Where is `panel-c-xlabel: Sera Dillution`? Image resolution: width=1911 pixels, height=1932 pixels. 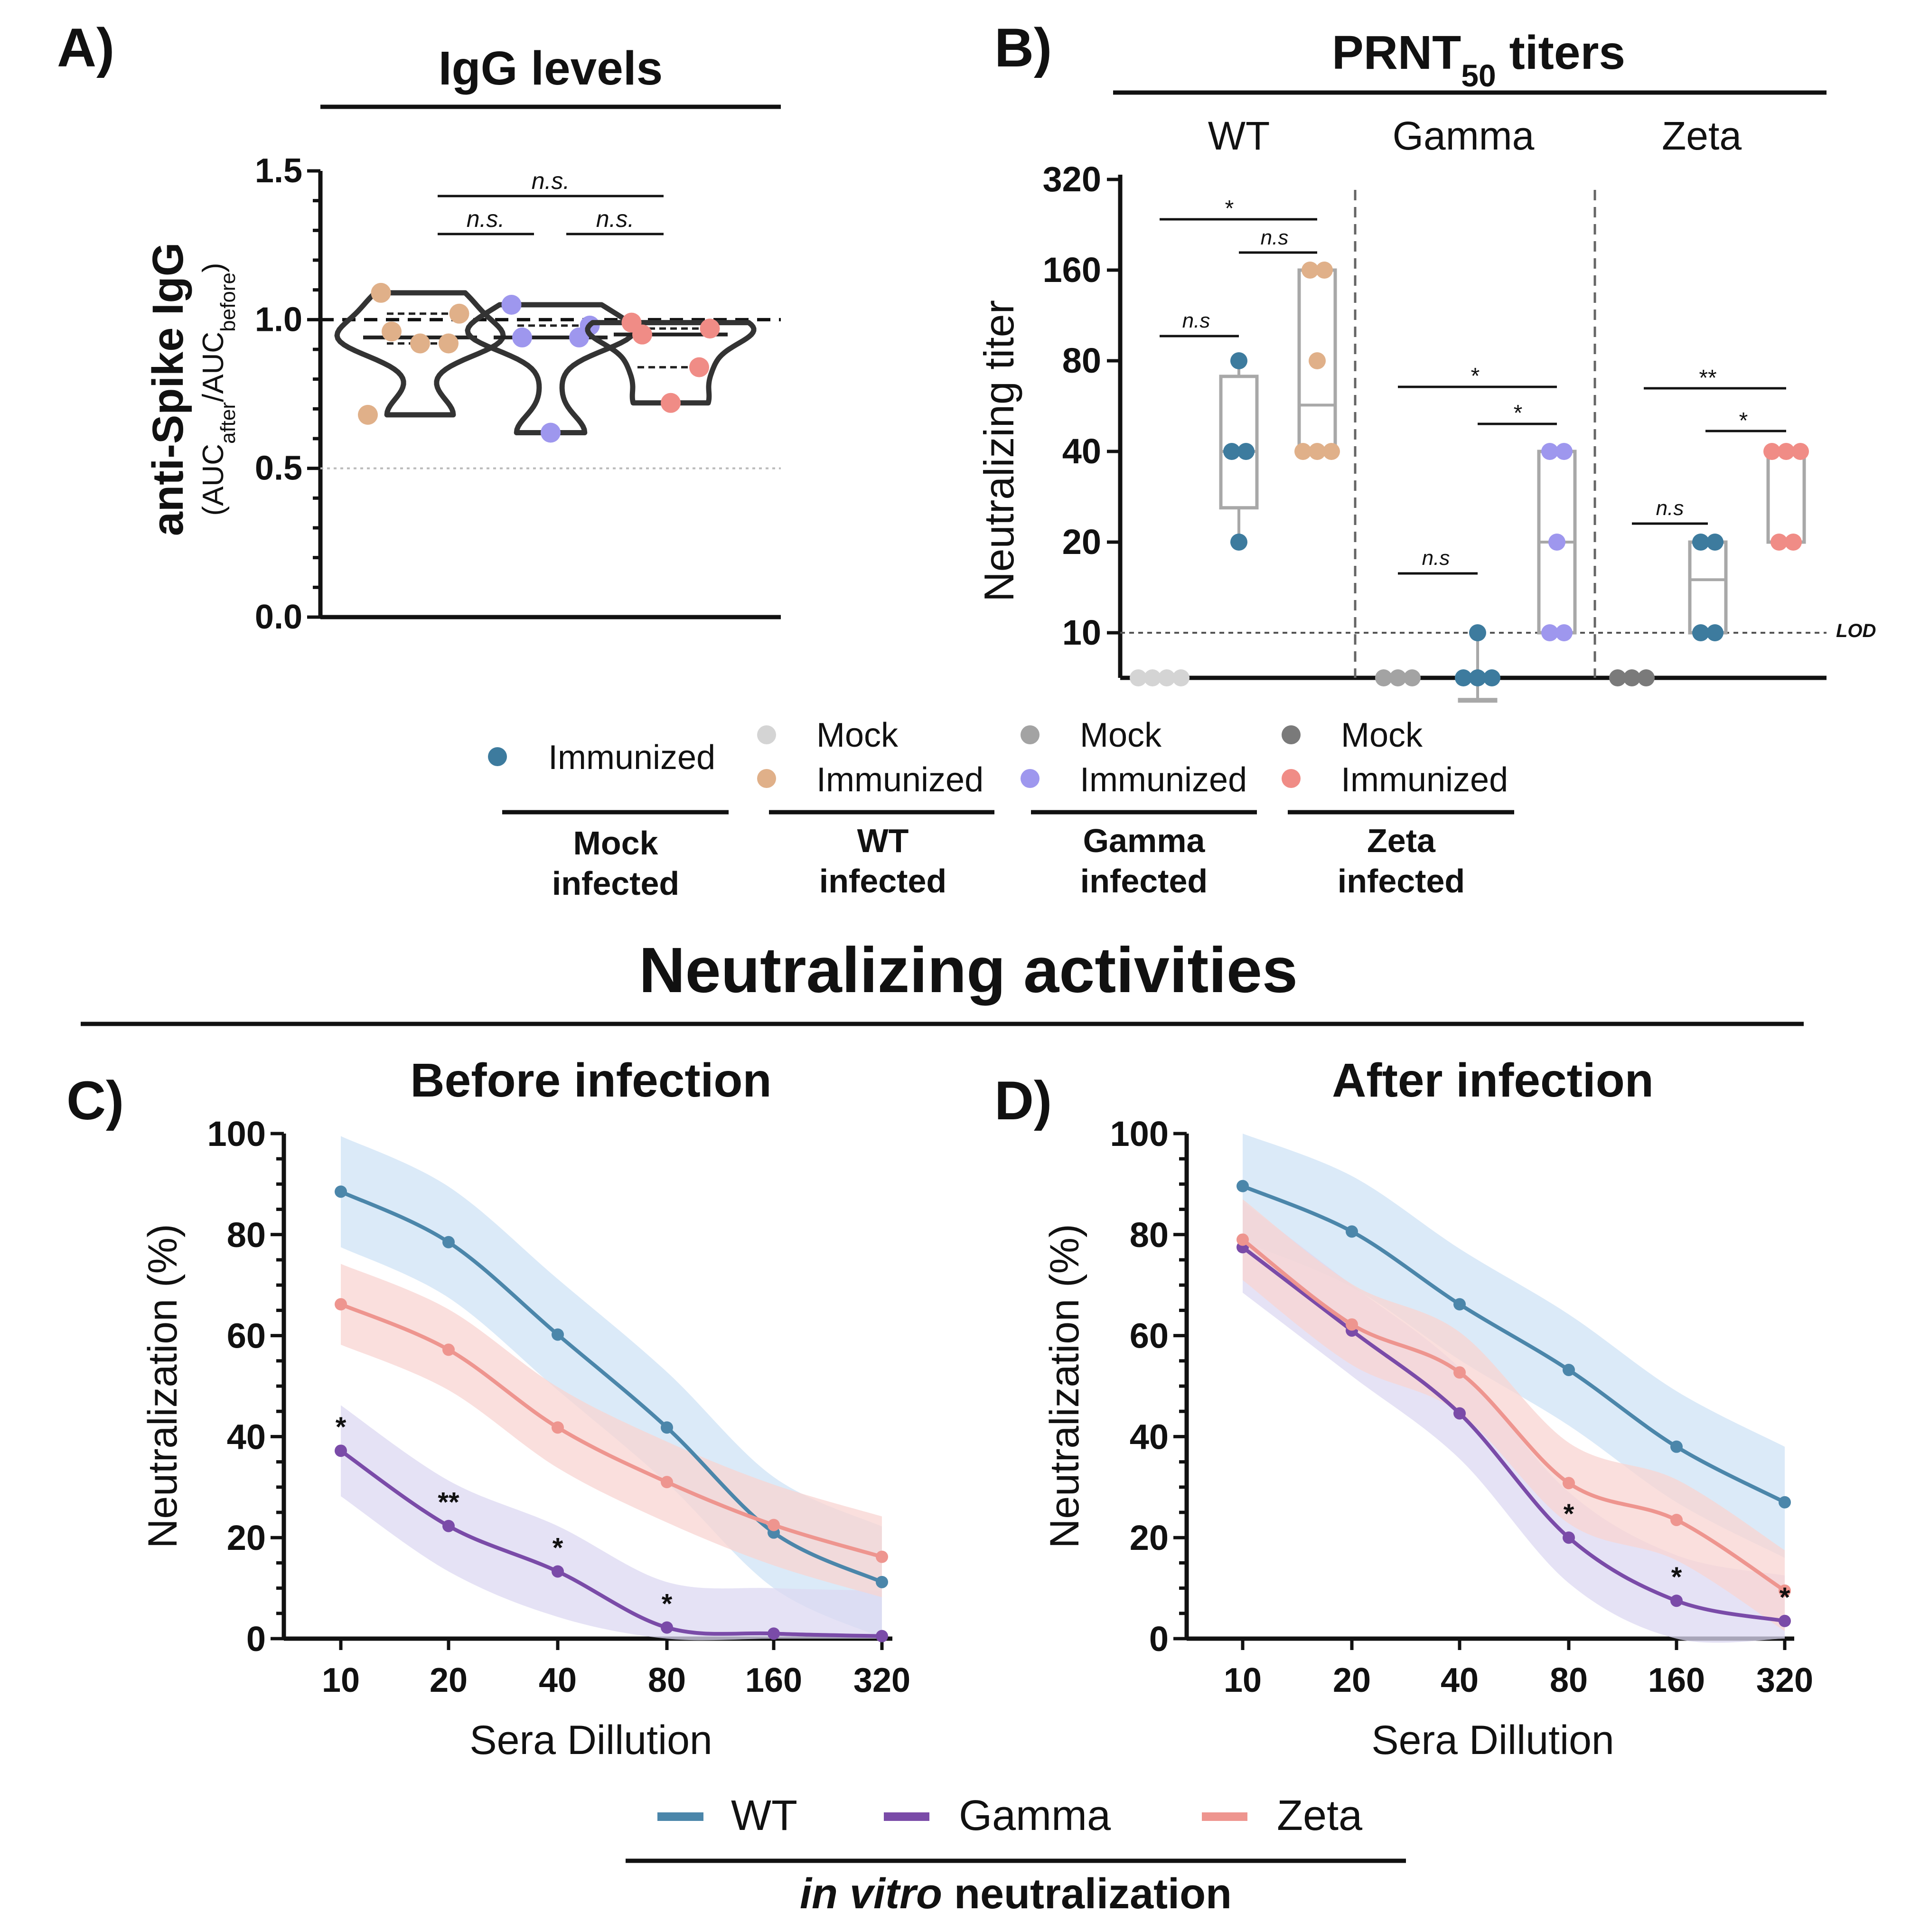
panel-c-xlabel: Sera Dillution is located at coordinates (590, 1740).